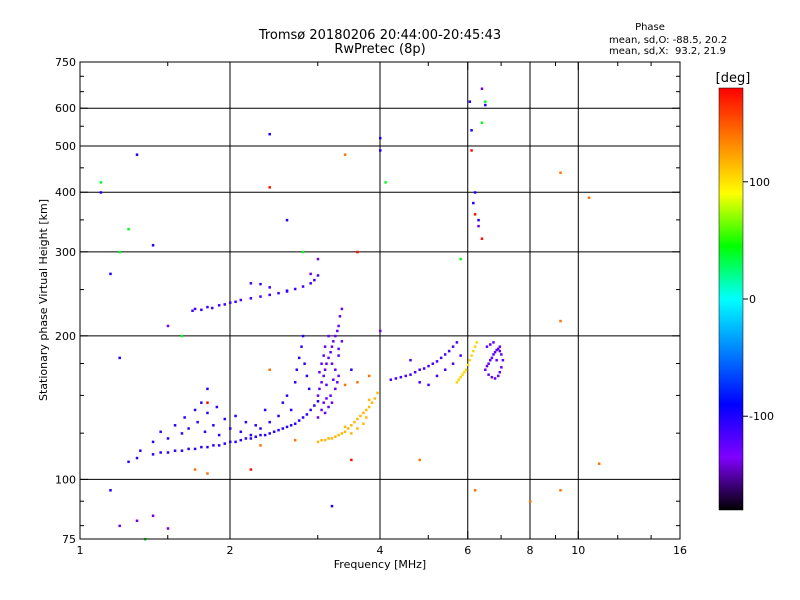 Image resolution: width=800 pixels, height=600 pixels. Describe the element at coordinates (752, 299) in the screenshot. I see `colorbar-tick-label: 0` at that location.